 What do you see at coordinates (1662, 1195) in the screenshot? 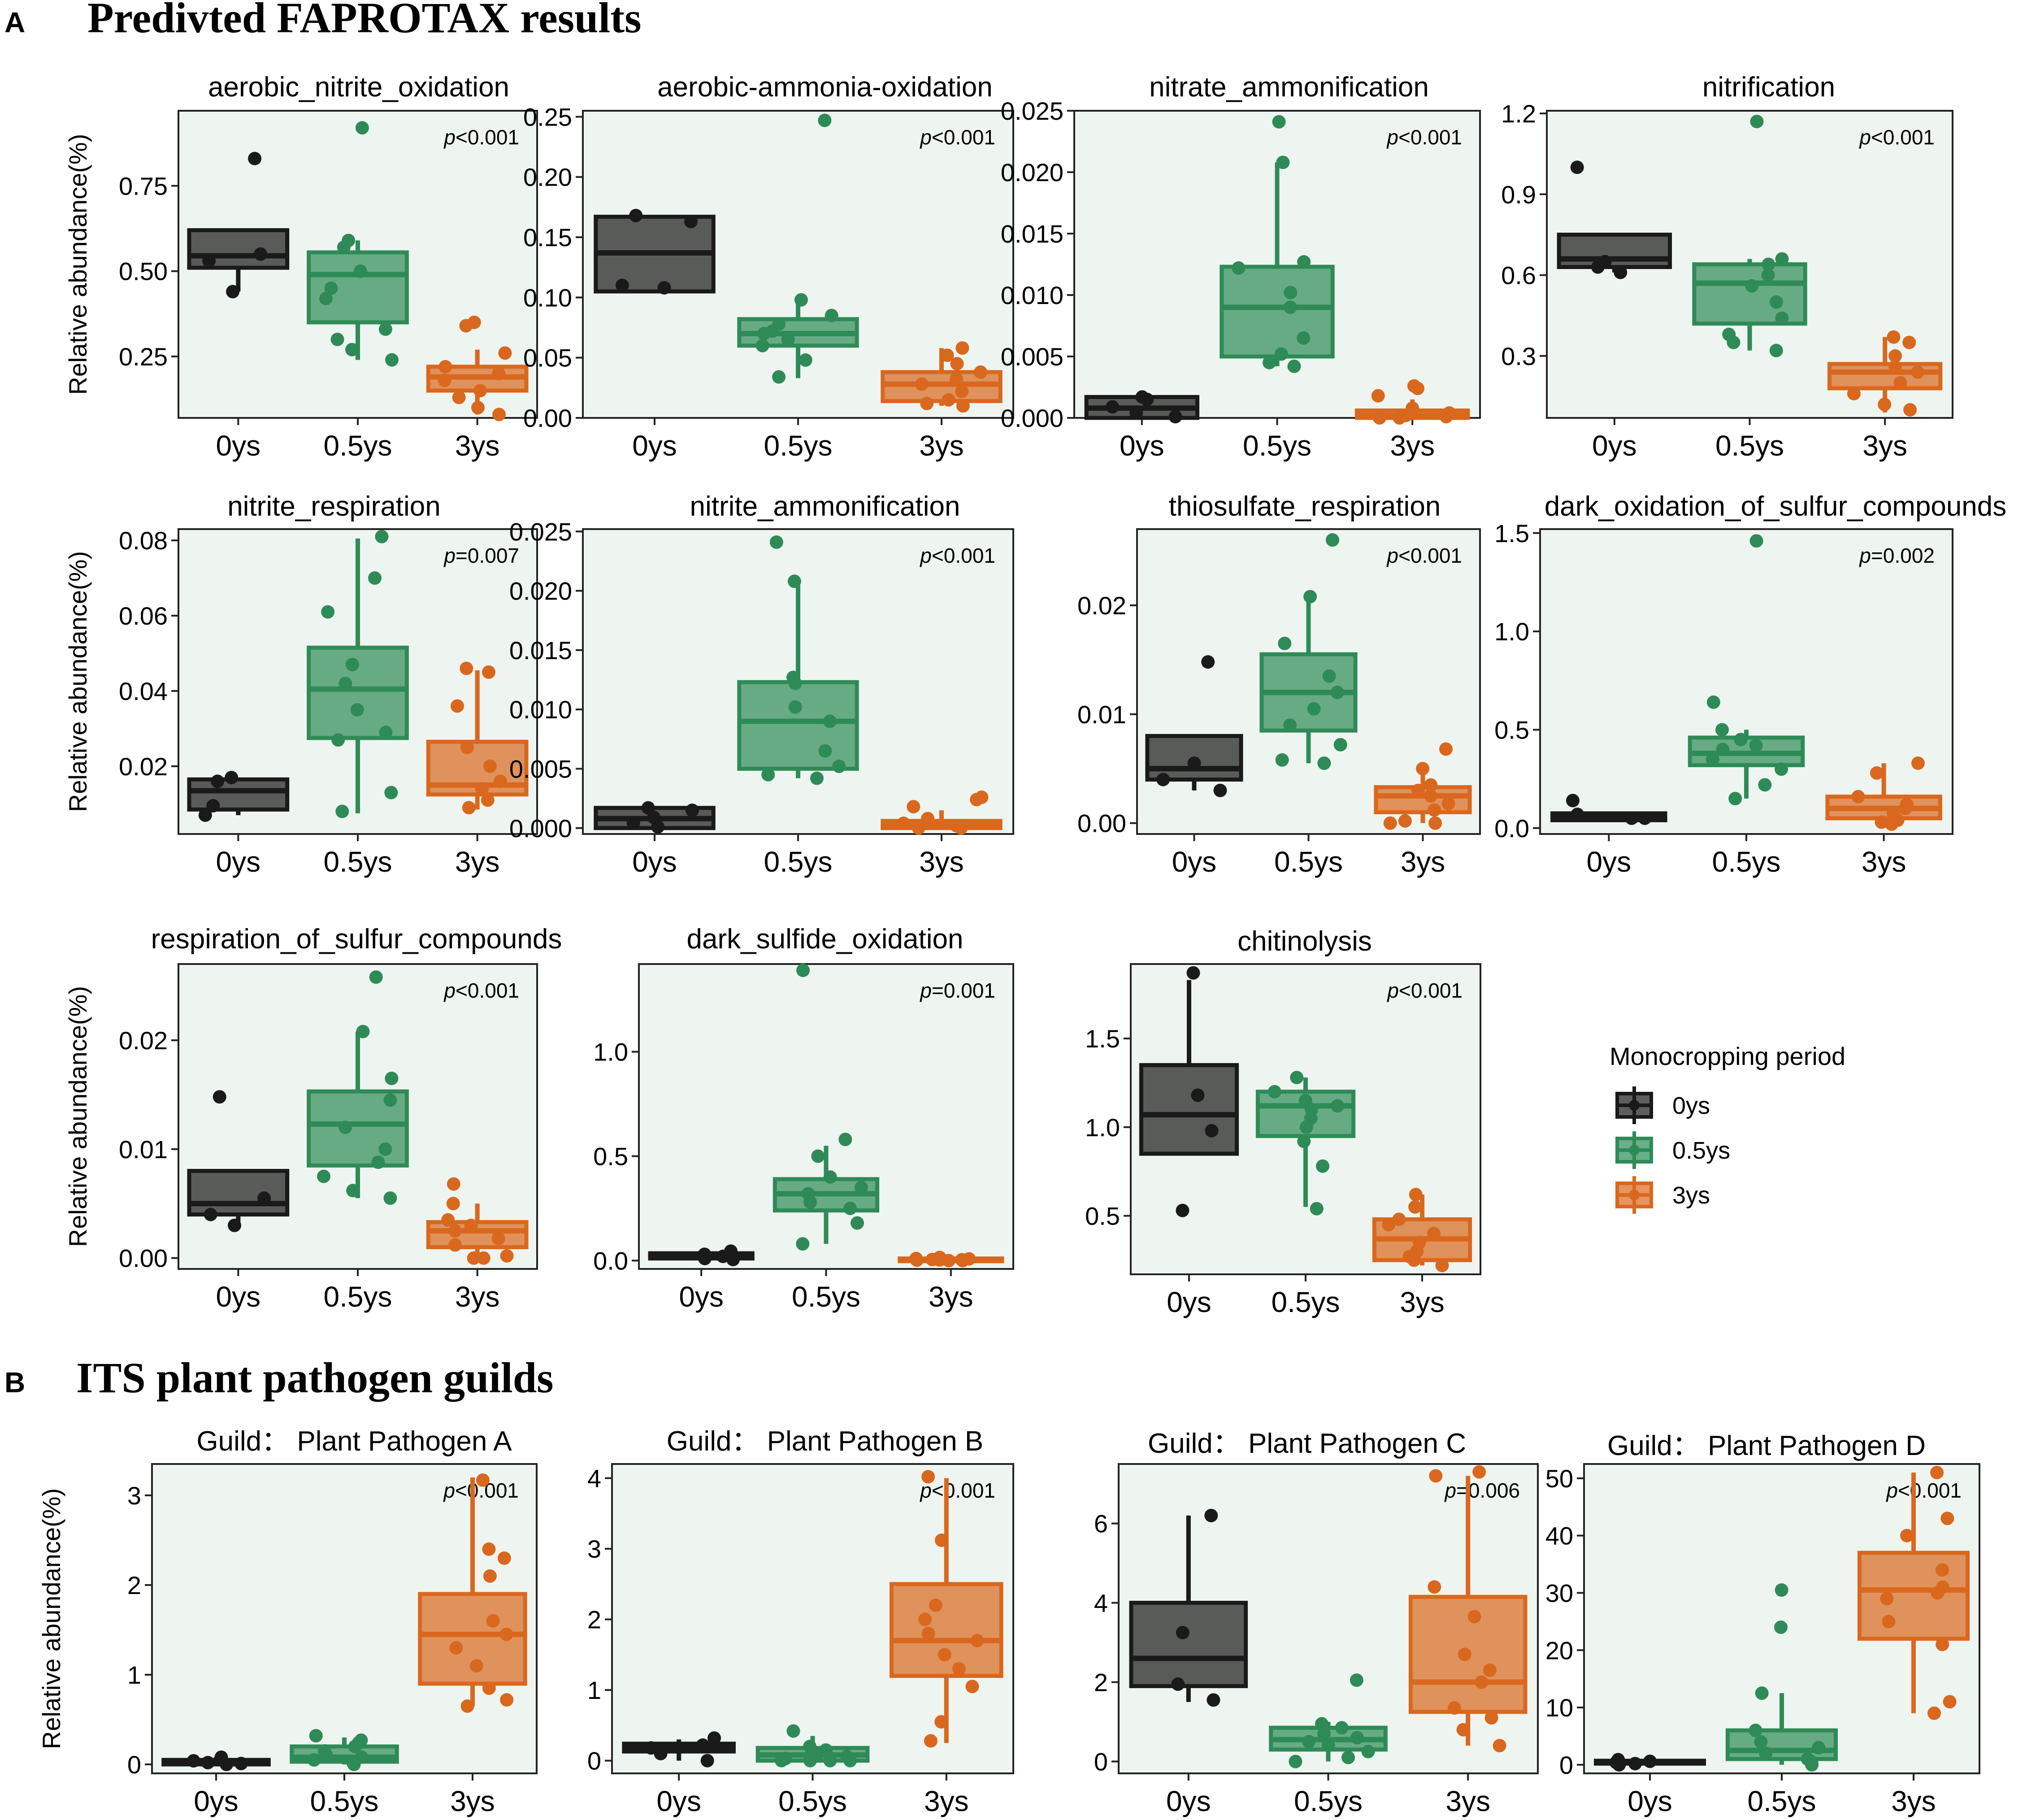
I see `legend-item-3ys: 3ys` at bounding box center [1662, 1195].